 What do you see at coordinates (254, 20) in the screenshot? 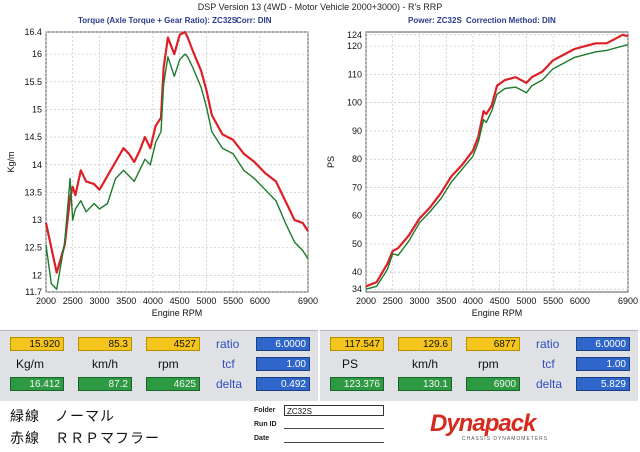
I see `torque-correction: Corr: DIN` at bounding box center [254, 20].